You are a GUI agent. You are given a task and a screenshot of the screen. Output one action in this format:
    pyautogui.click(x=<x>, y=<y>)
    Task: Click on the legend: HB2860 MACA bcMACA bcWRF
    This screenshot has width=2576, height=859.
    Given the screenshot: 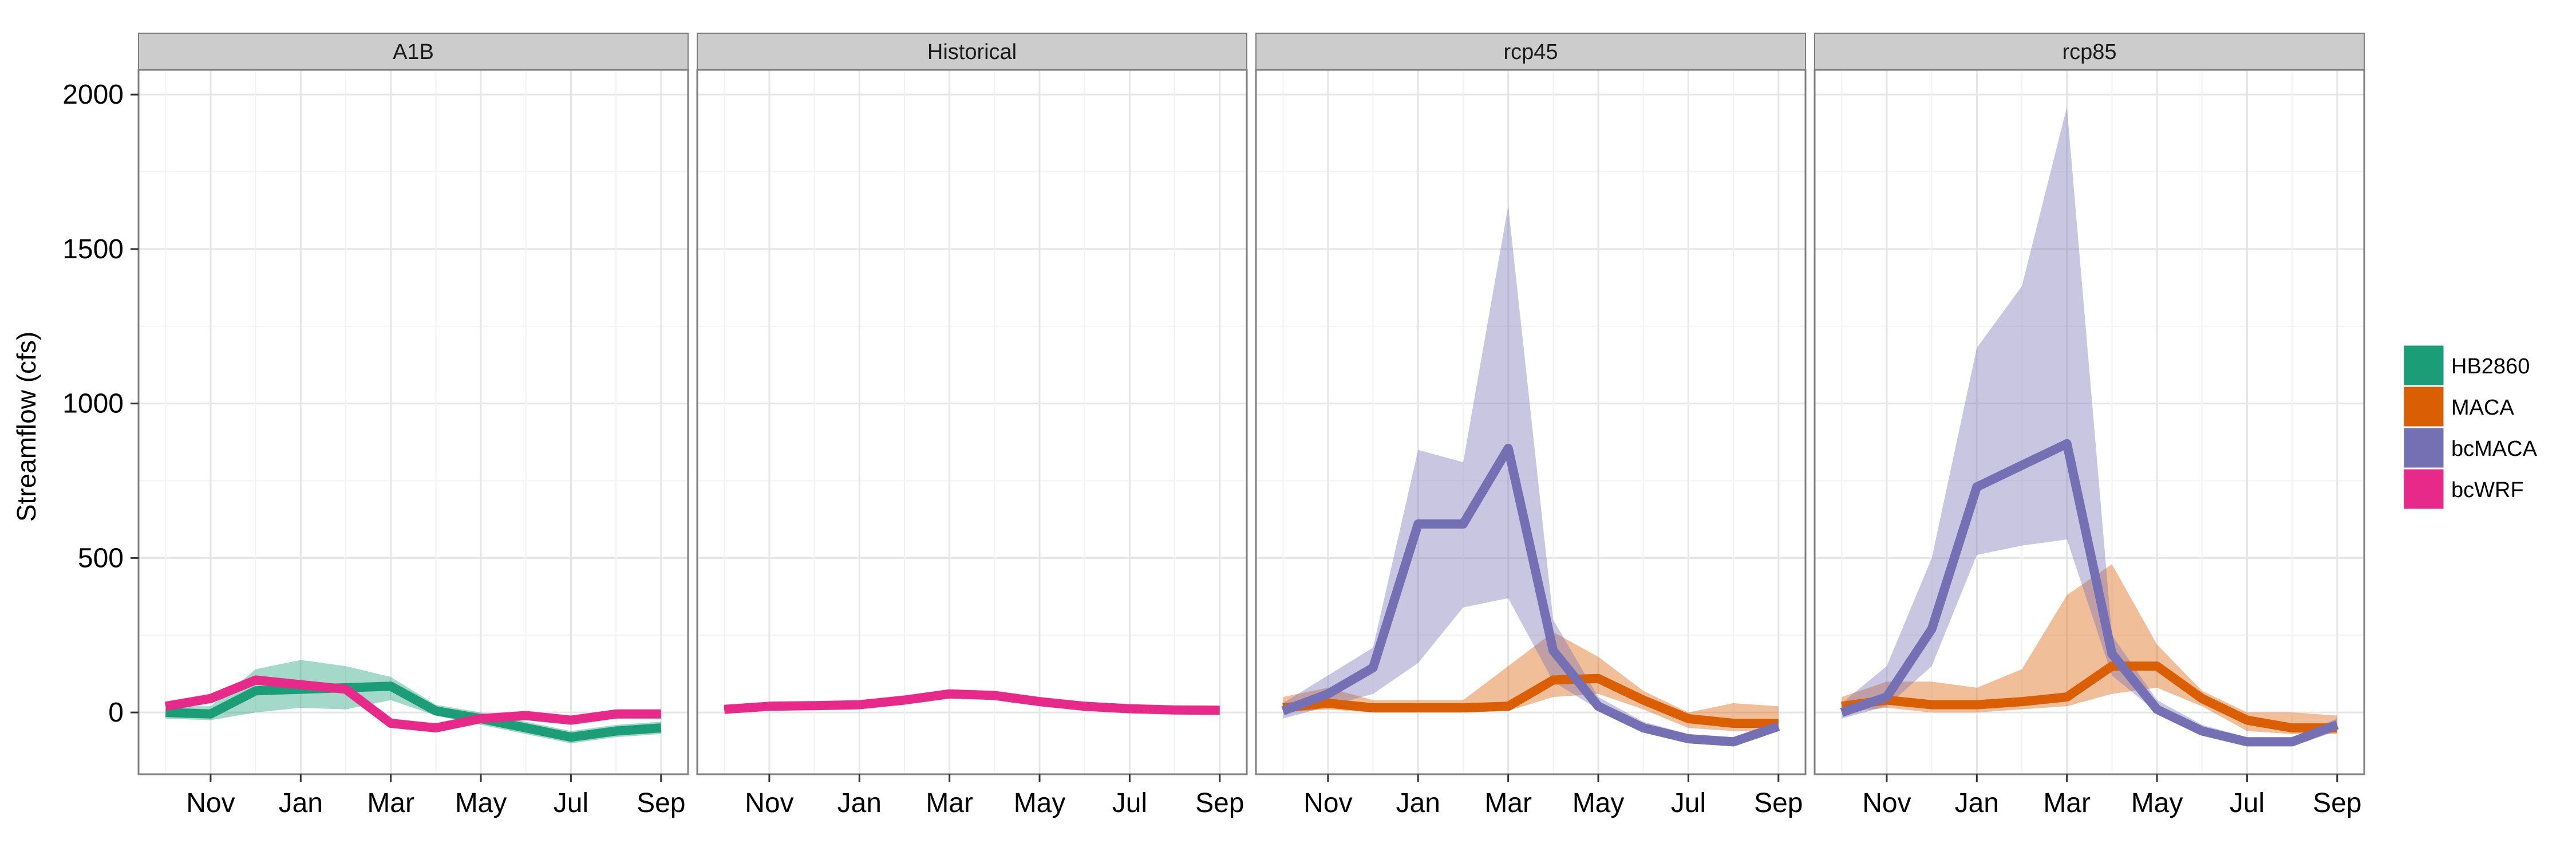 What is the action you would take?
    pyautogui.click(x=2470, y=427)
    